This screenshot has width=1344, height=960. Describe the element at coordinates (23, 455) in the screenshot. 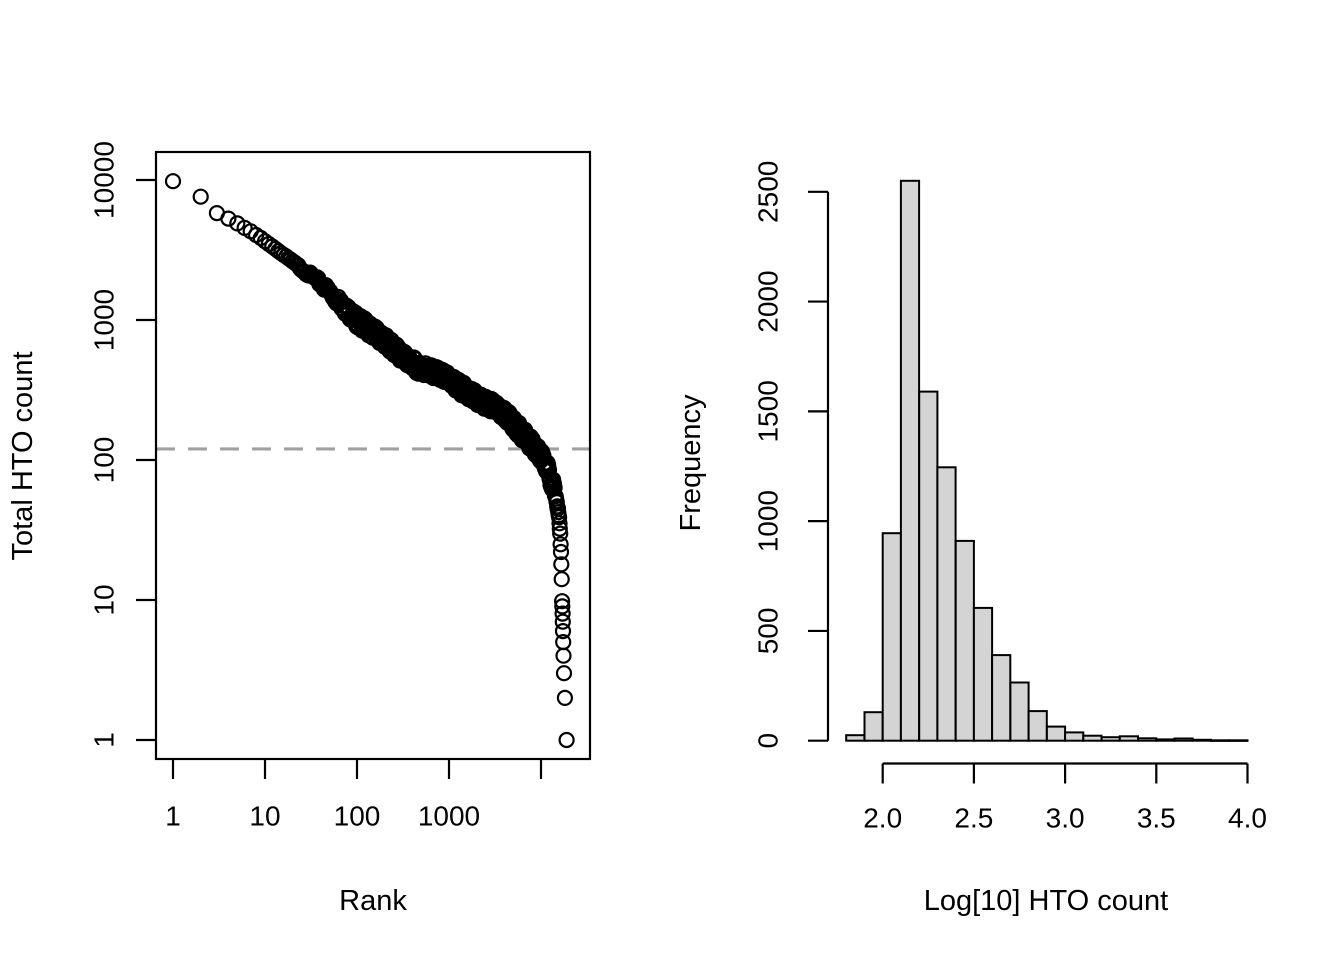

I see `rank-y-axis-title: Total HTO count` at that location.